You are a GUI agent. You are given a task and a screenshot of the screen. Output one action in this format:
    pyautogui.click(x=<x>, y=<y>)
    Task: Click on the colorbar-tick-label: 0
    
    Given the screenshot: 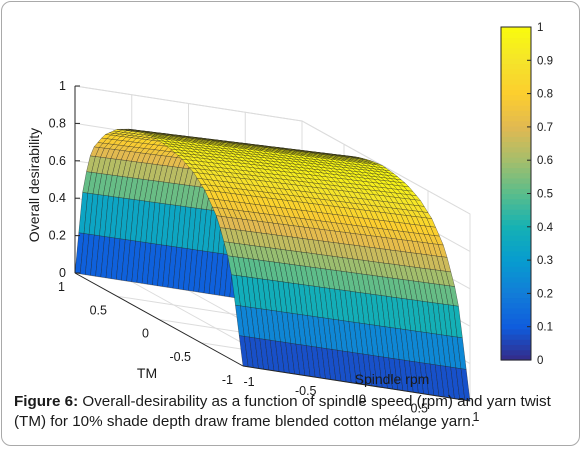 What is the action you would take?
    pyautogui.click(x=540, y=361)
    